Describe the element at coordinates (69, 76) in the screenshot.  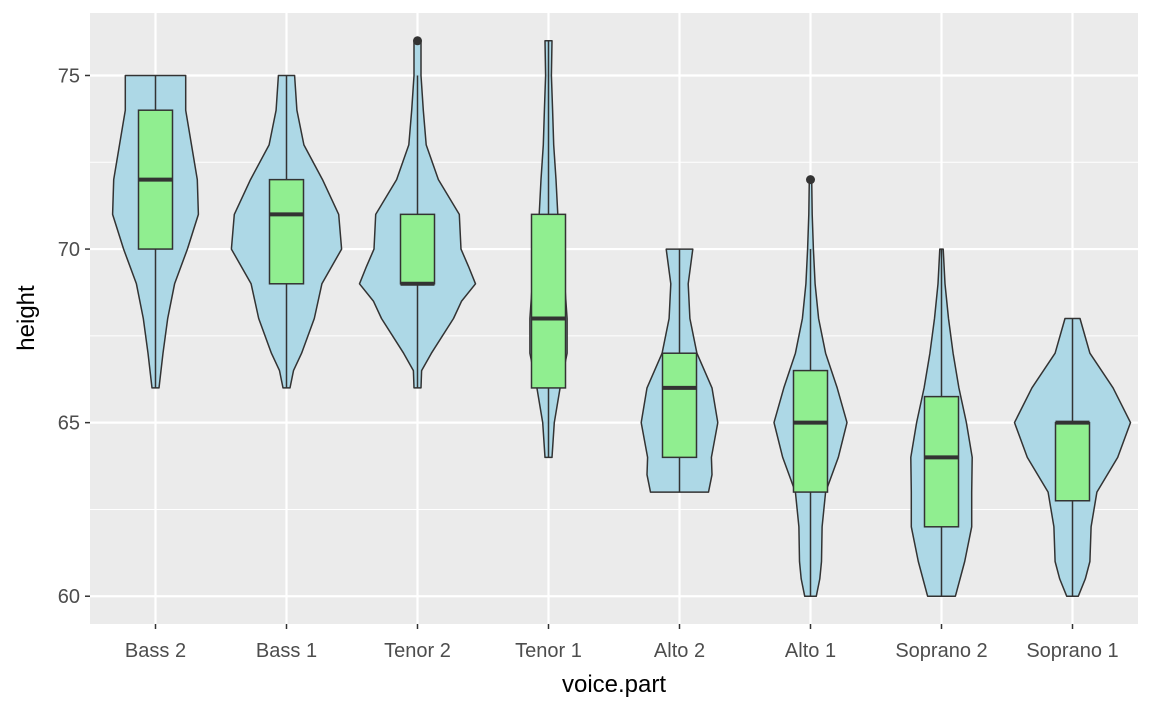
I see `y-tick-label: 75` at that location.